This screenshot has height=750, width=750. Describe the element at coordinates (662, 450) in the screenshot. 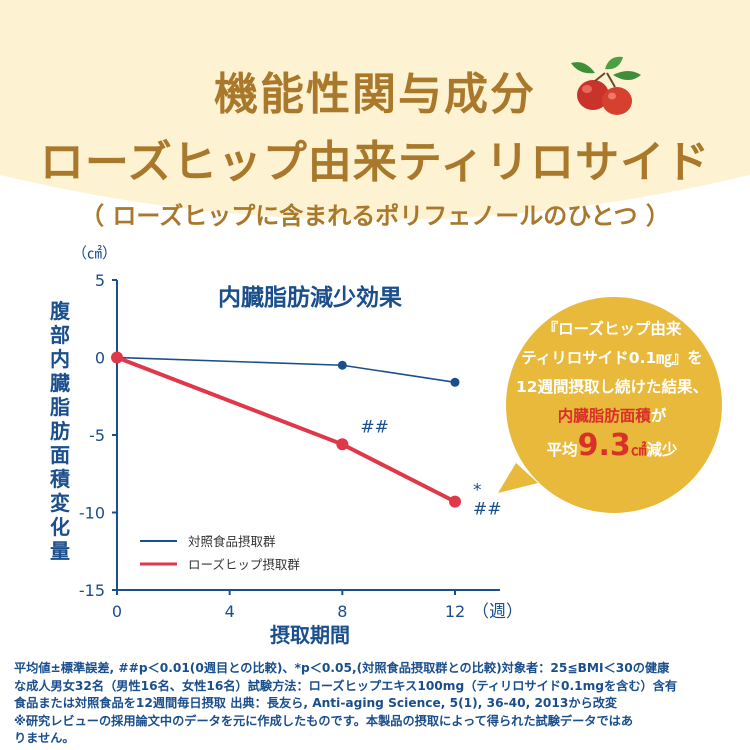

I see `callout-suffix: 減少` at that location.